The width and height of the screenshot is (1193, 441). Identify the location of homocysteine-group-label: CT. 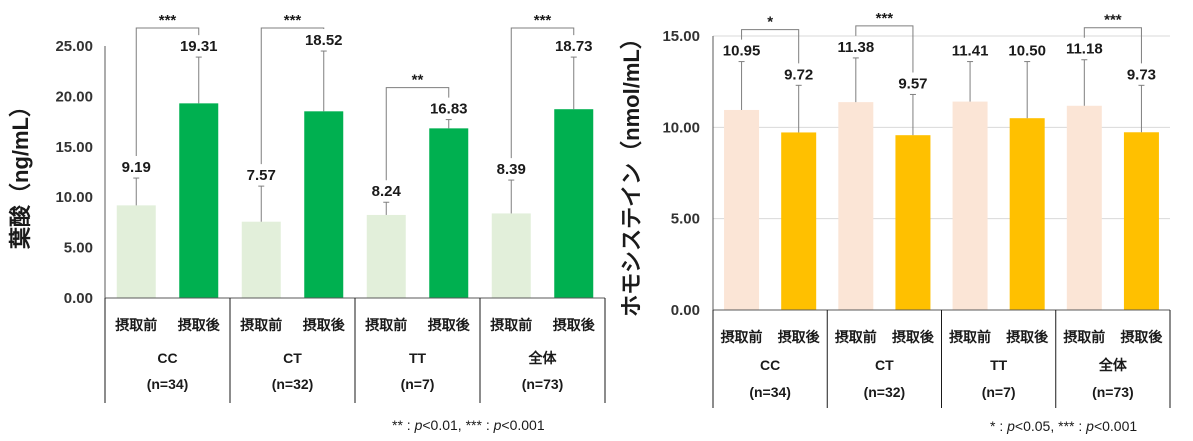
(884, 365).